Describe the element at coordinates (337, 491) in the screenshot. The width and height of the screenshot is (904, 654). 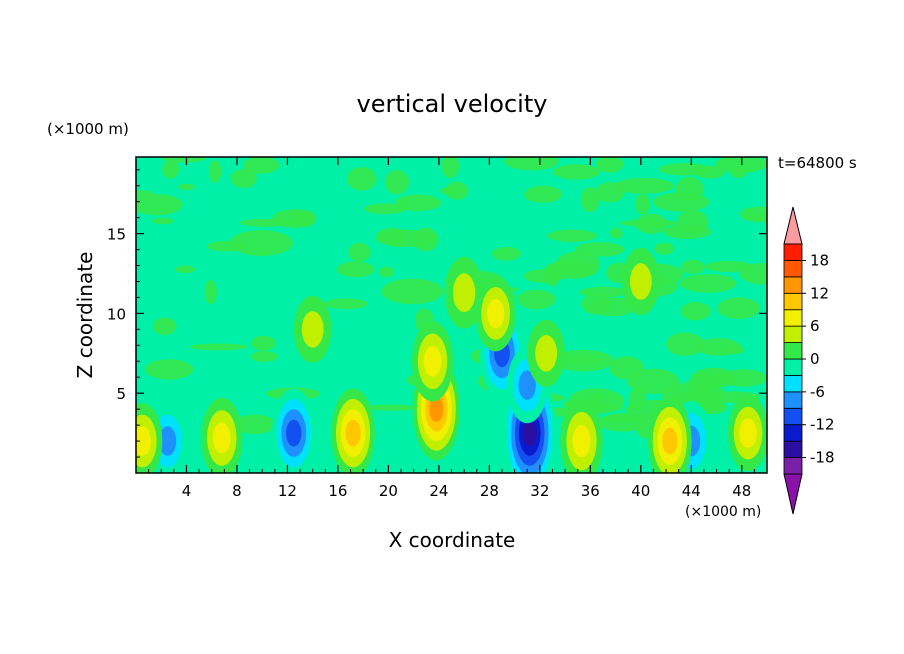
I see `x-tick-label: 16` at that location.